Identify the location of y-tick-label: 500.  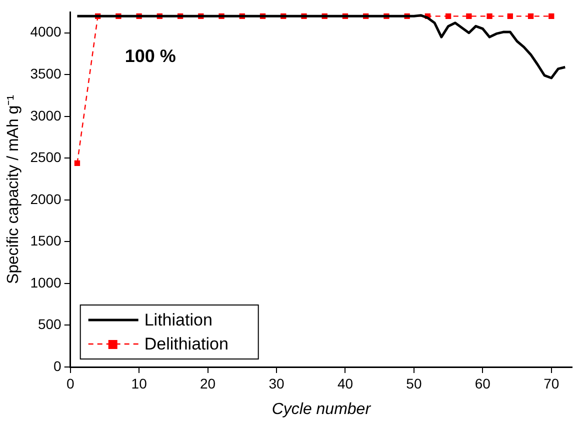
(50, 324).